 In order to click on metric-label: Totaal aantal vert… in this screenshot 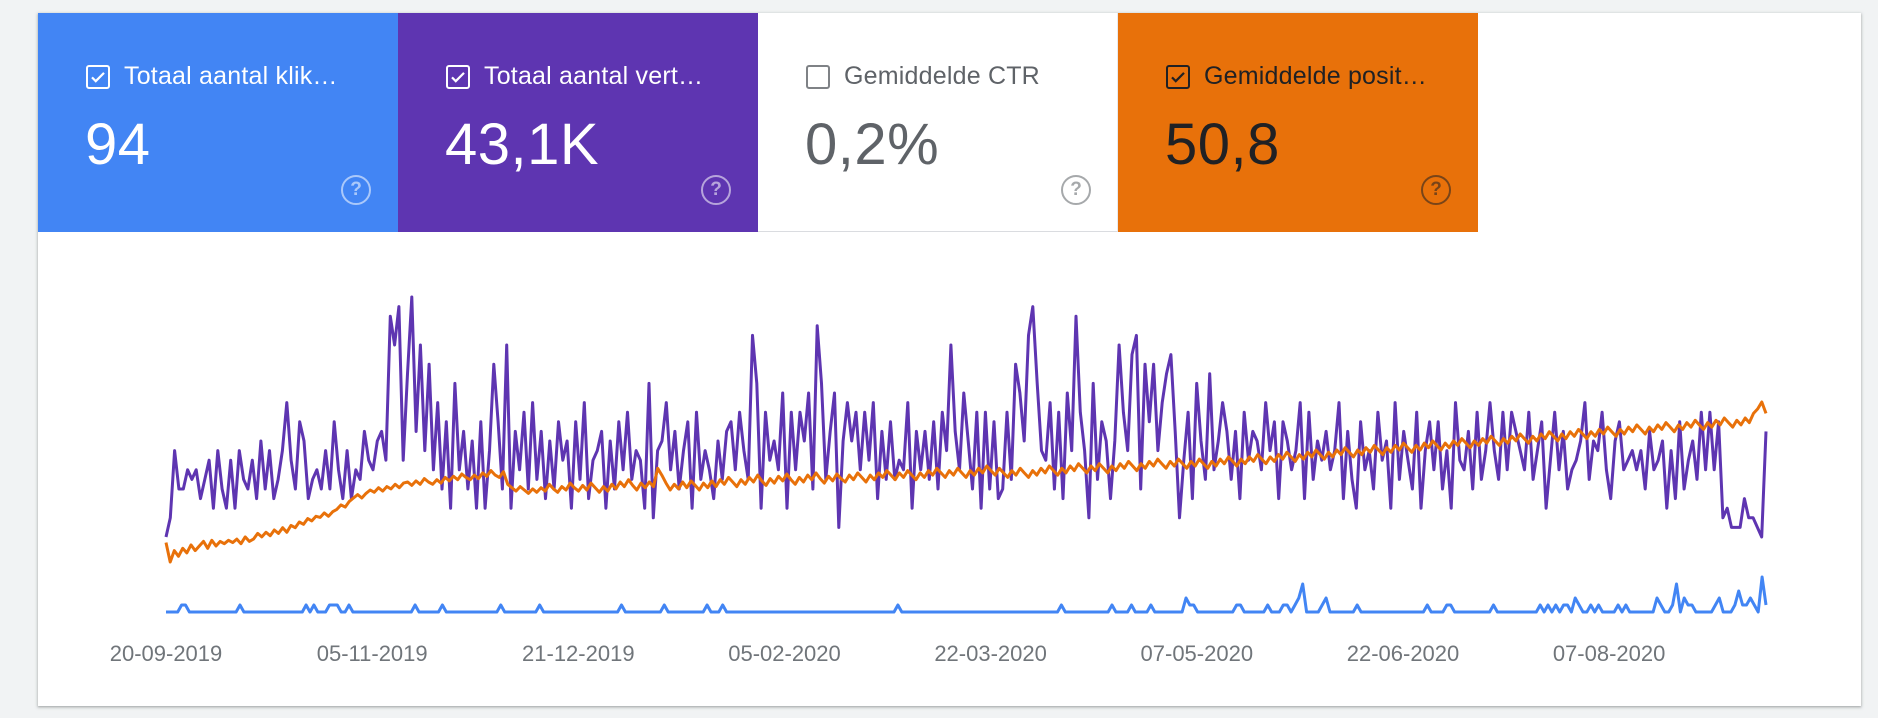, I will do `click(594, 76)`.